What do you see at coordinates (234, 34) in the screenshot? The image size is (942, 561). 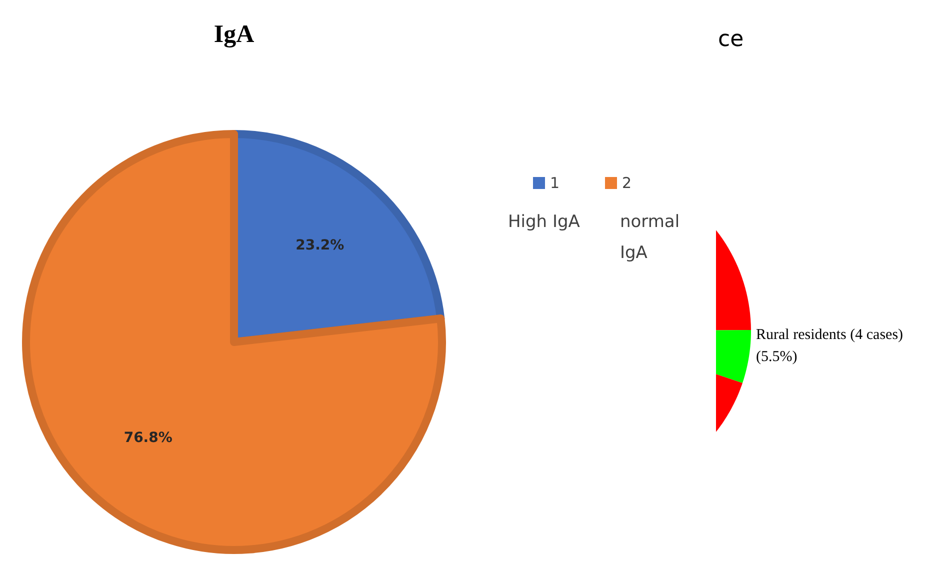 I see `chart-title: IgA` at bounding box center [234, 34].